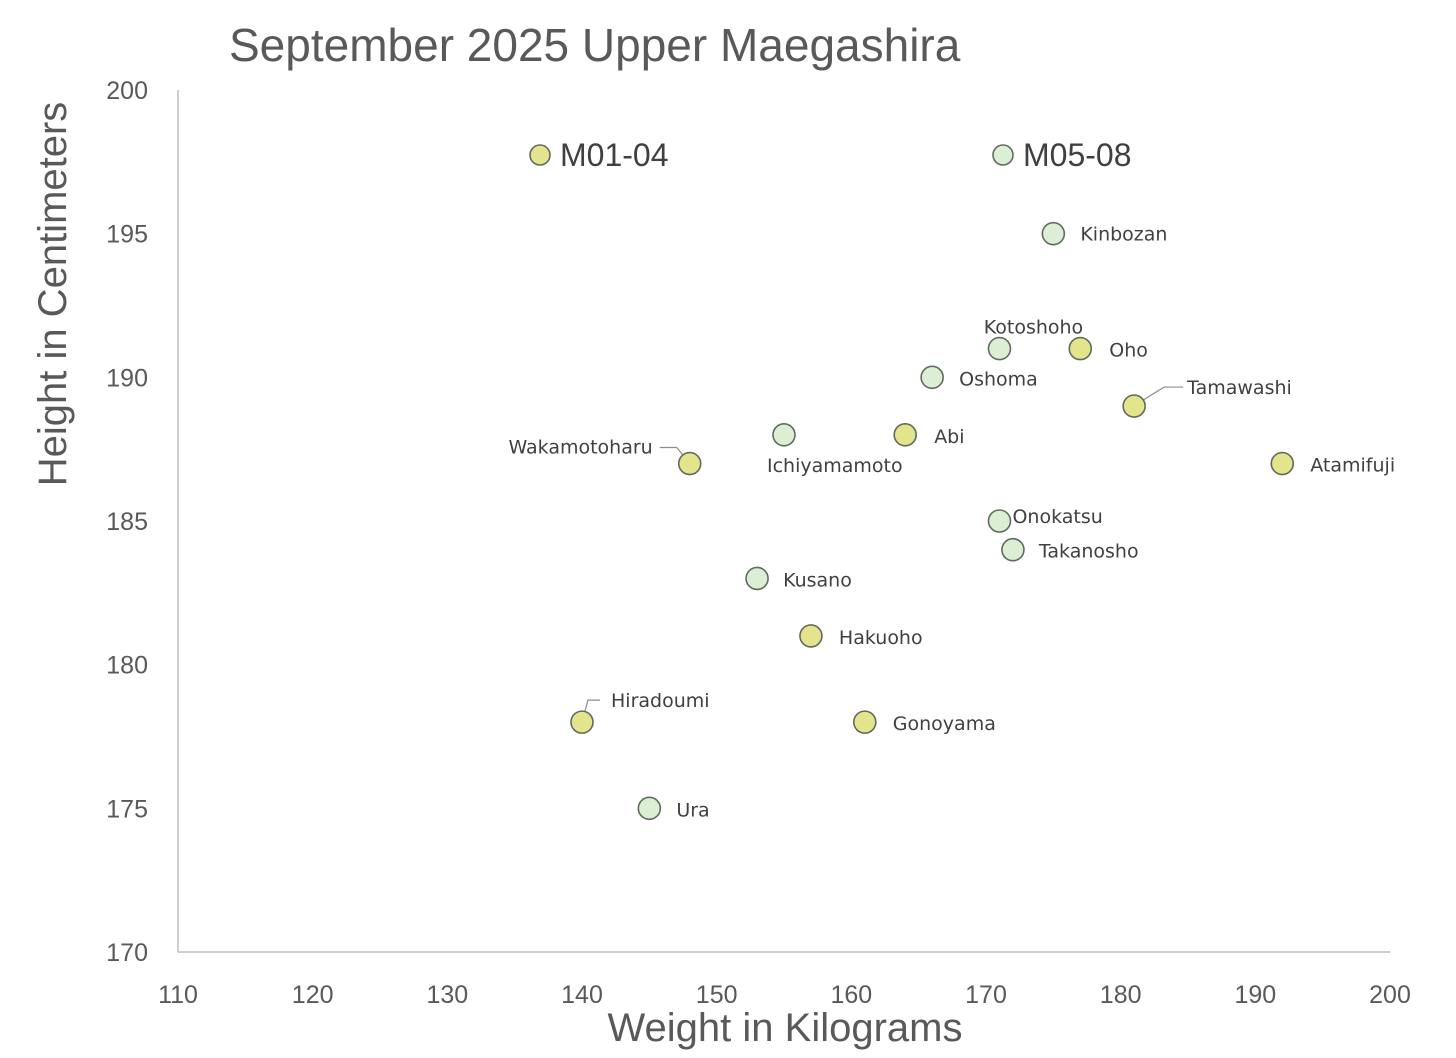 This screenshot has height=1058, width=1456. What do you see at coordinates (830, 155) in the screenshot?
I see `legend: M01-04 M05-08` at bounding box center [830, 155].